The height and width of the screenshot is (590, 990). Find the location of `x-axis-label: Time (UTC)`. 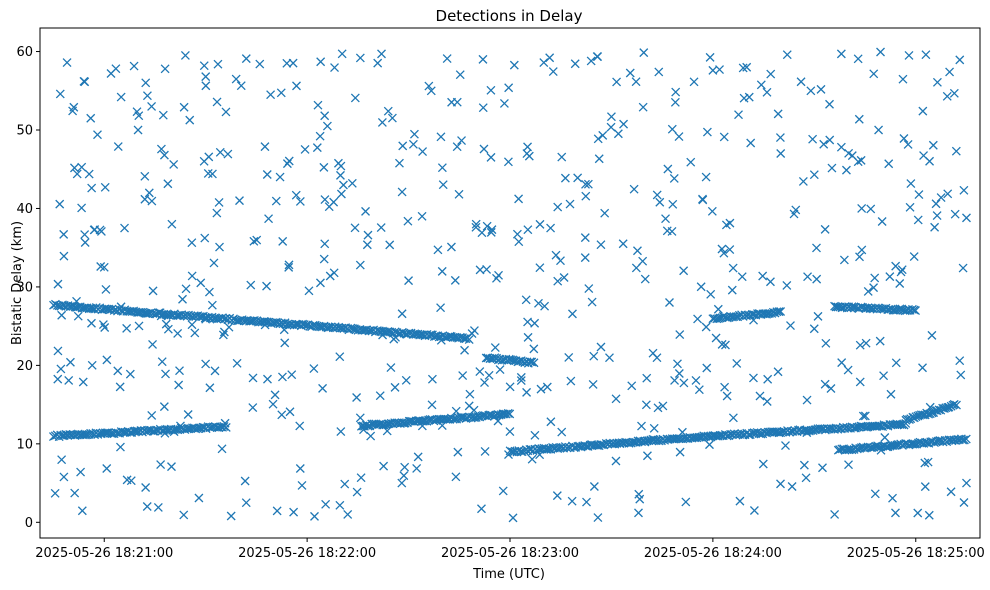

x-axis-label: Time (UTC) is located at coordinates (508, 574).